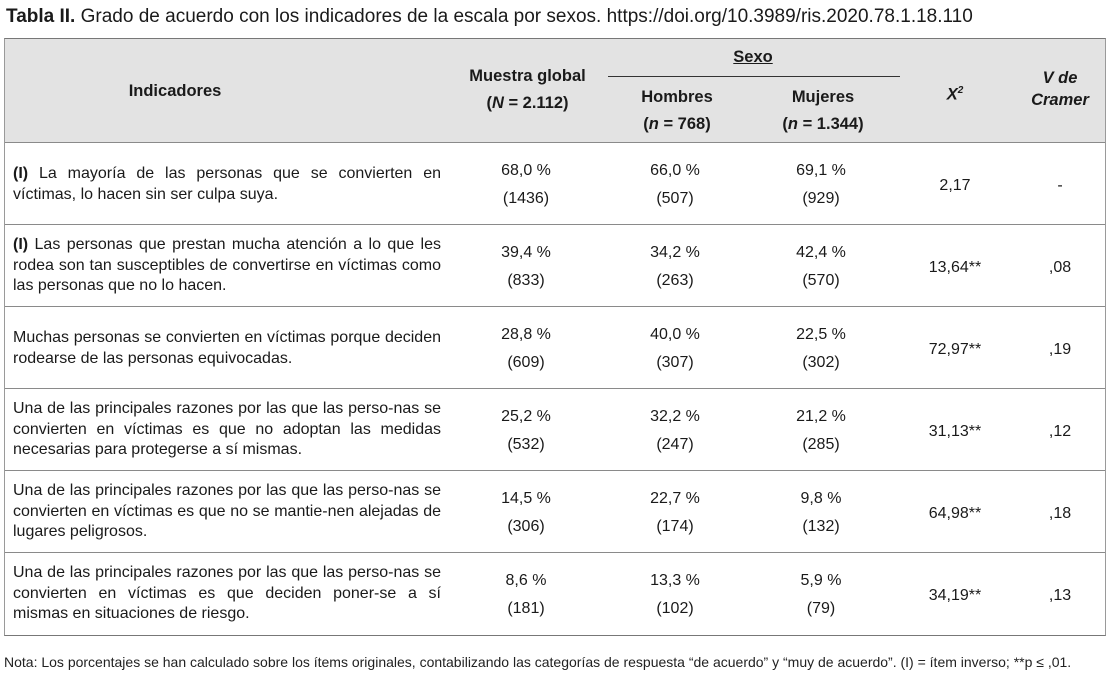 The width and height of the screenshot is (1112, 697). What do you see at coordinates (1060, 267) in the screenshot?
I see `cramer-value: ,08` at bounding box center [1060, 267].